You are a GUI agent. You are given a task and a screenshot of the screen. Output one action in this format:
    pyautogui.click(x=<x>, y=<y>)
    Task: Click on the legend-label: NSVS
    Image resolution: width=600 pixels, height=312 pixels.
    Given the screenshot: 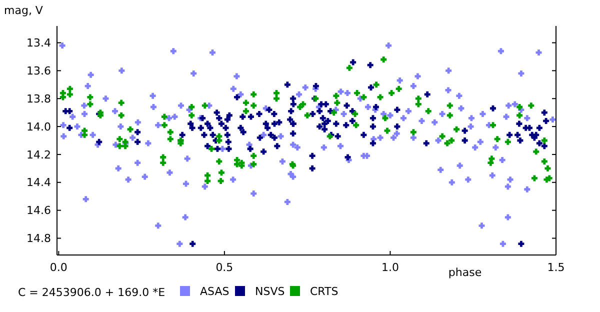 What is the action you would take?
    pyautogui.click(x=270, y=291)
    